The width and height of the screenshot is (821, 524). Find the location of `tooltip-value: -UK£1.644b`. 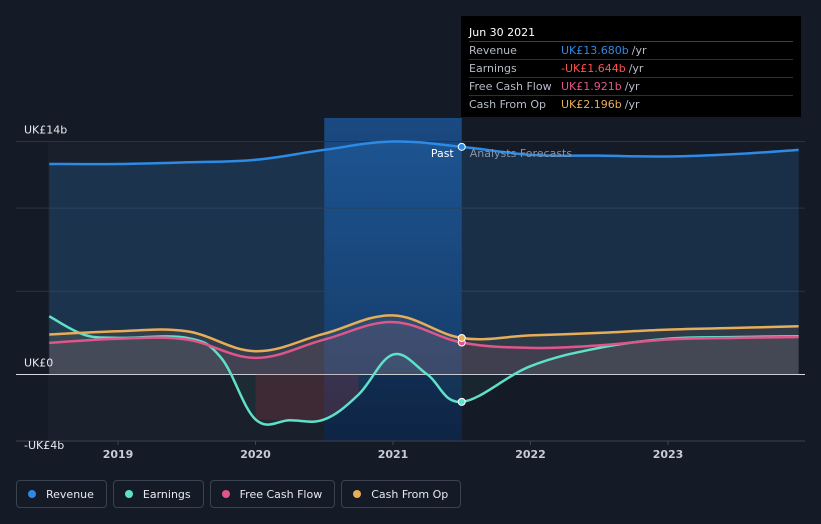

tooltip-value: -UK£1.644b is located at coordinates (593, 68).